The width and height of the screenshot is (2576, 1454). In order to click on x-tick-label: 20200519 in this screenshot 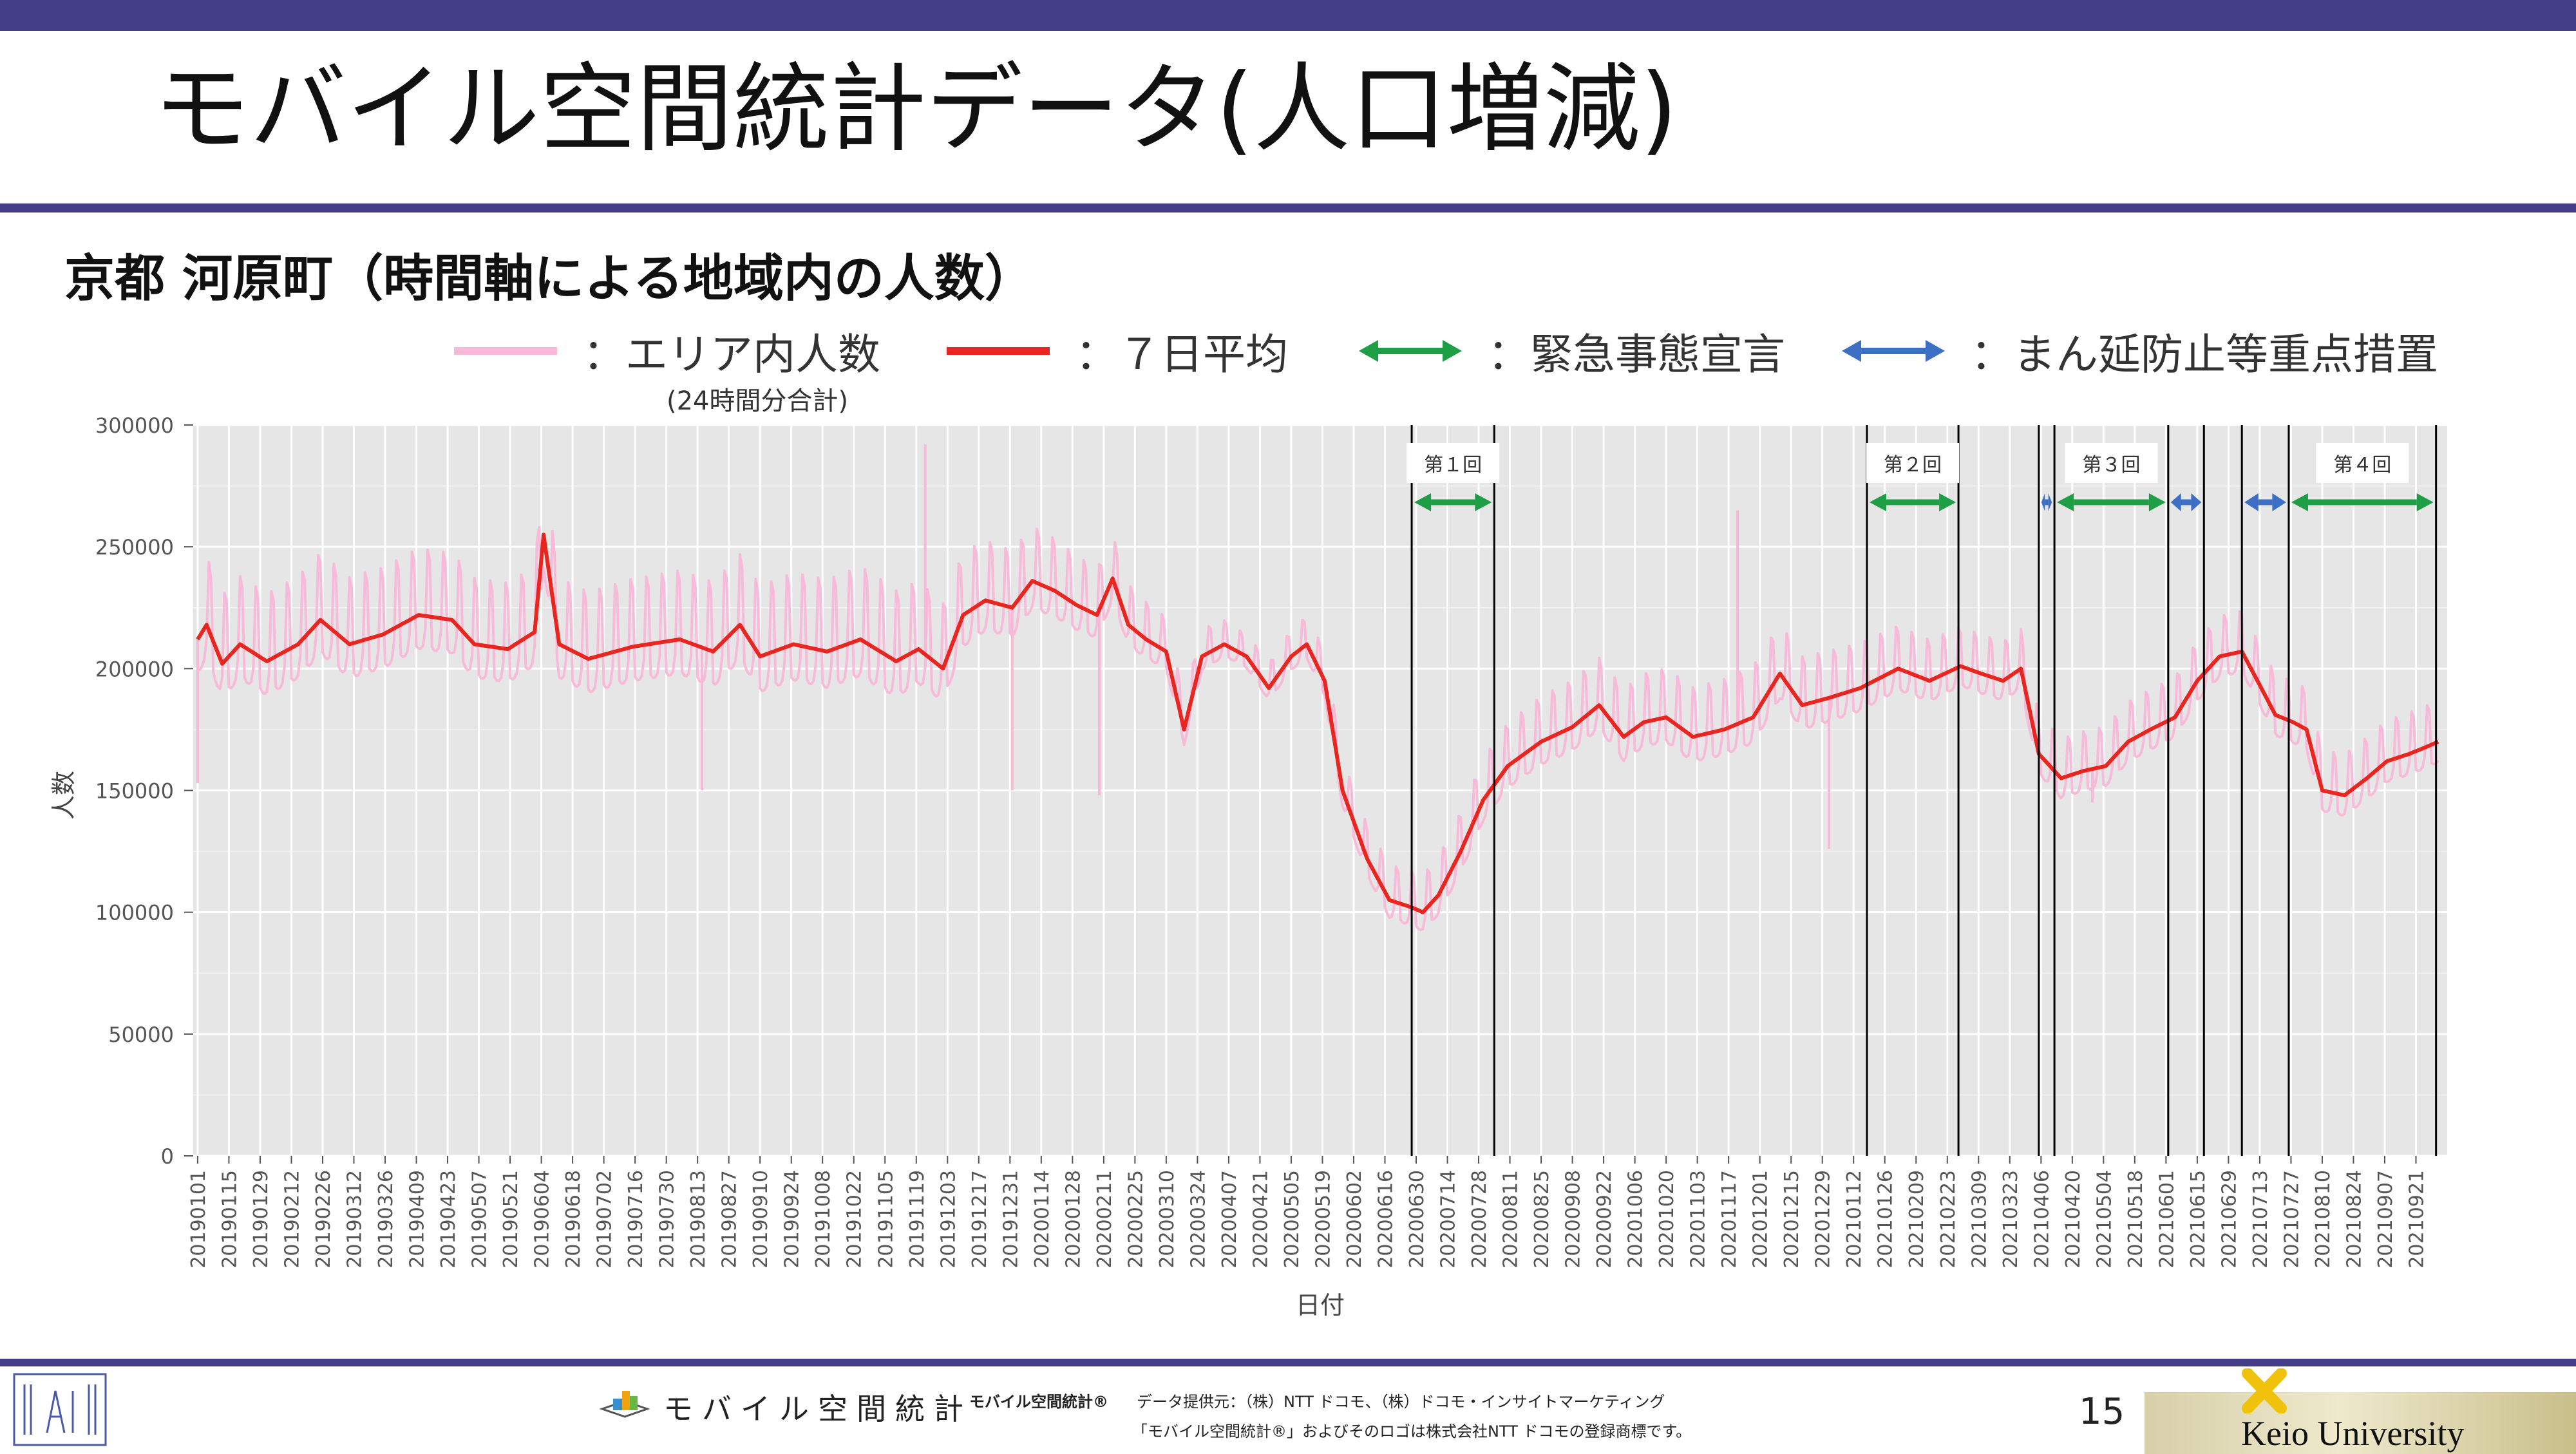, I will do `click(1323, 1219)`.